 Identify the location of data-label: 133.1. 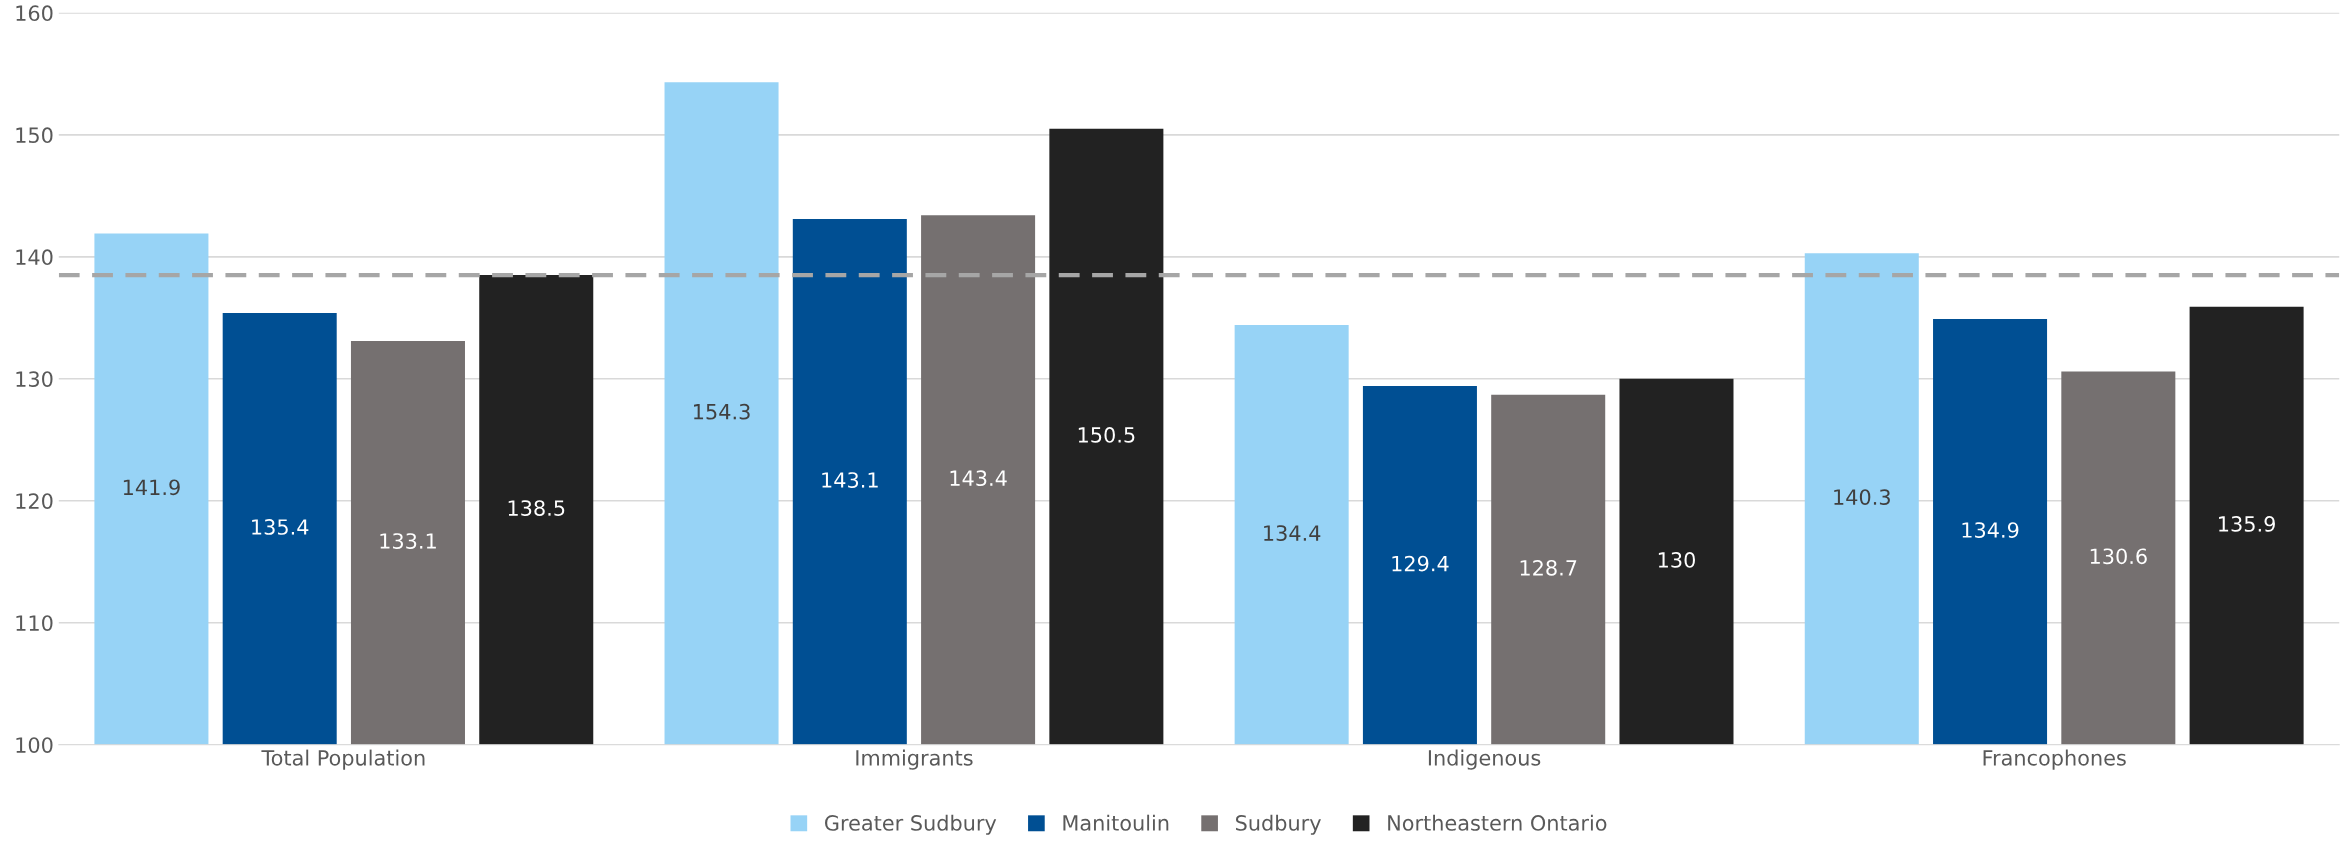
(408, 541).